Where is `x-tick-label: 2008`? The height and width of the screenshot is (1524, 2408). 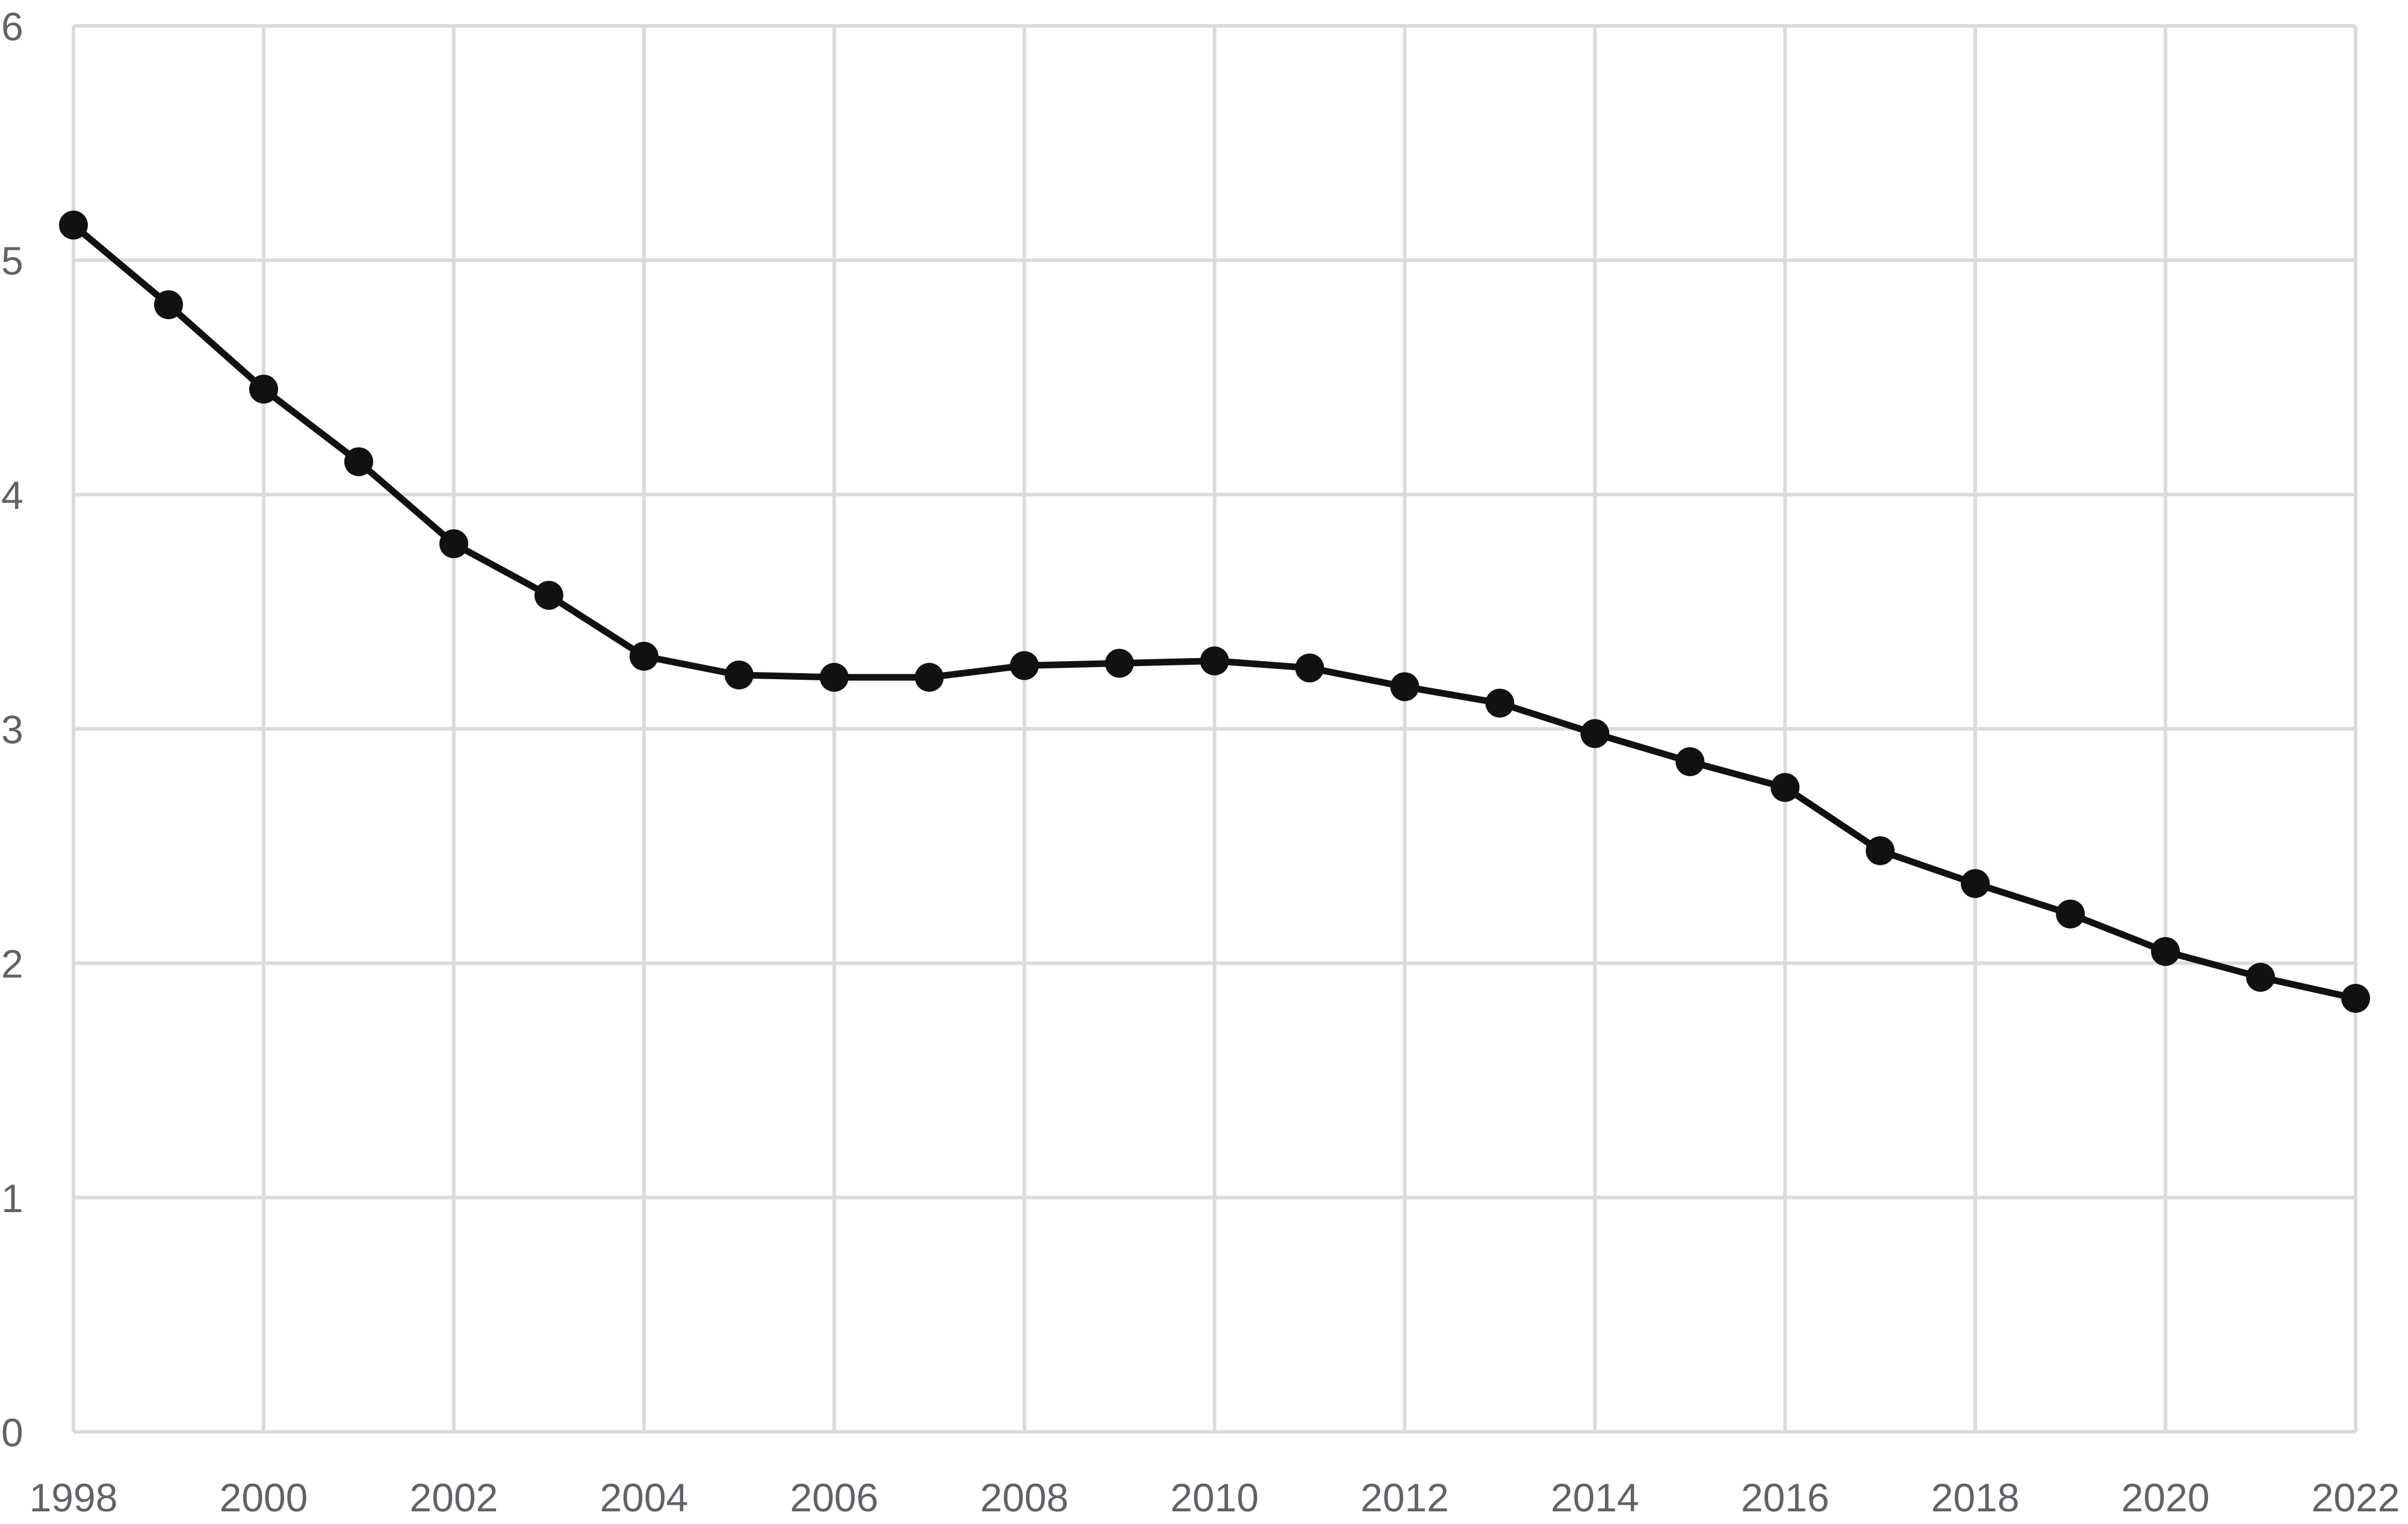 x-tick-label: 2008 is located at coordinates (1024, 1497).